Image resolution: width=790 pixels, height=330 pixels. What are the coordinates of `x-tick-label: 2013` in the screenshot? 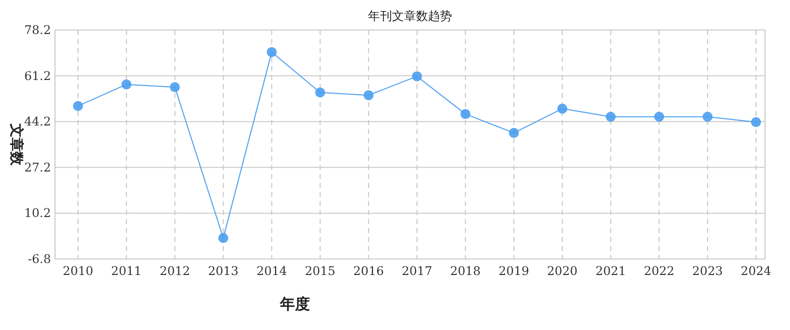 It's located at (223, 271).